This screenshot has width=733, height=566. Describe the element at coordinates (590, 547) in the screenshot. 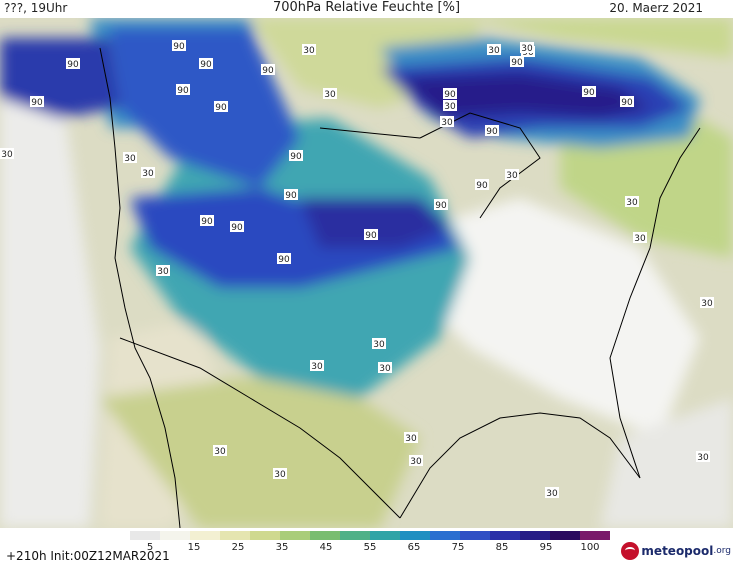

I see `colorbar-tick-label: 100` at that location.